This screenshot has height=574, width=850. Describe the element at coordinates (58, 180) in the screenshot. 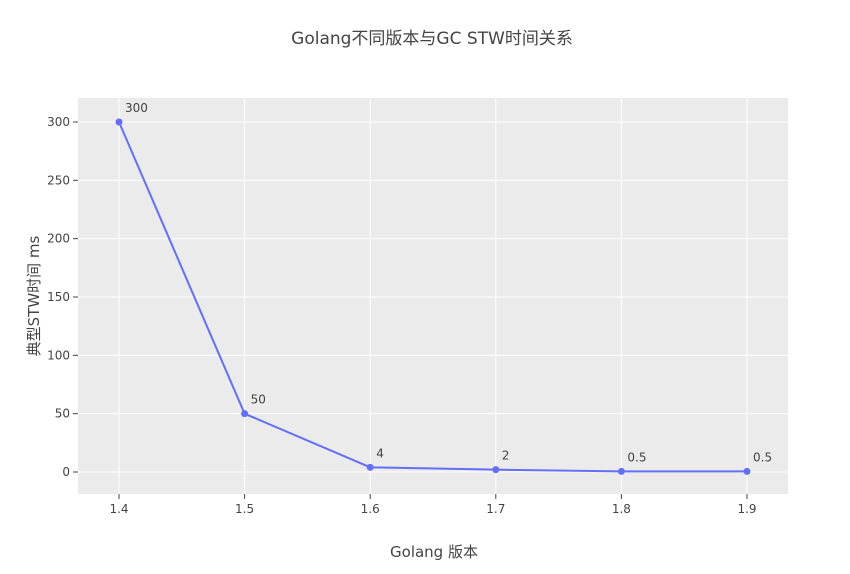

I see `y-tick-label: 250` at that location.